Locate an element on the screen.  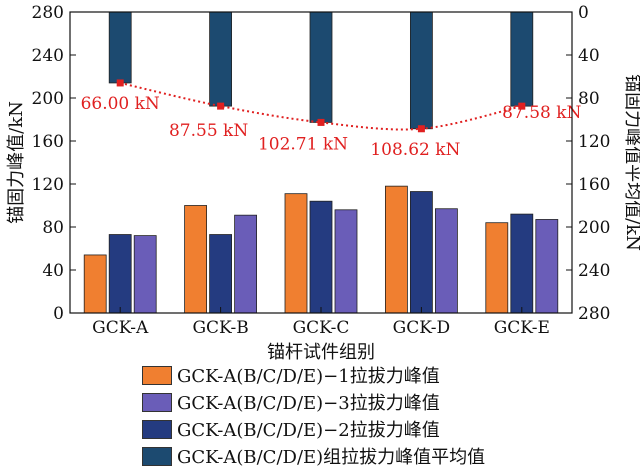
y-right-tick-label: 0 is located at coordinates (583, 13).